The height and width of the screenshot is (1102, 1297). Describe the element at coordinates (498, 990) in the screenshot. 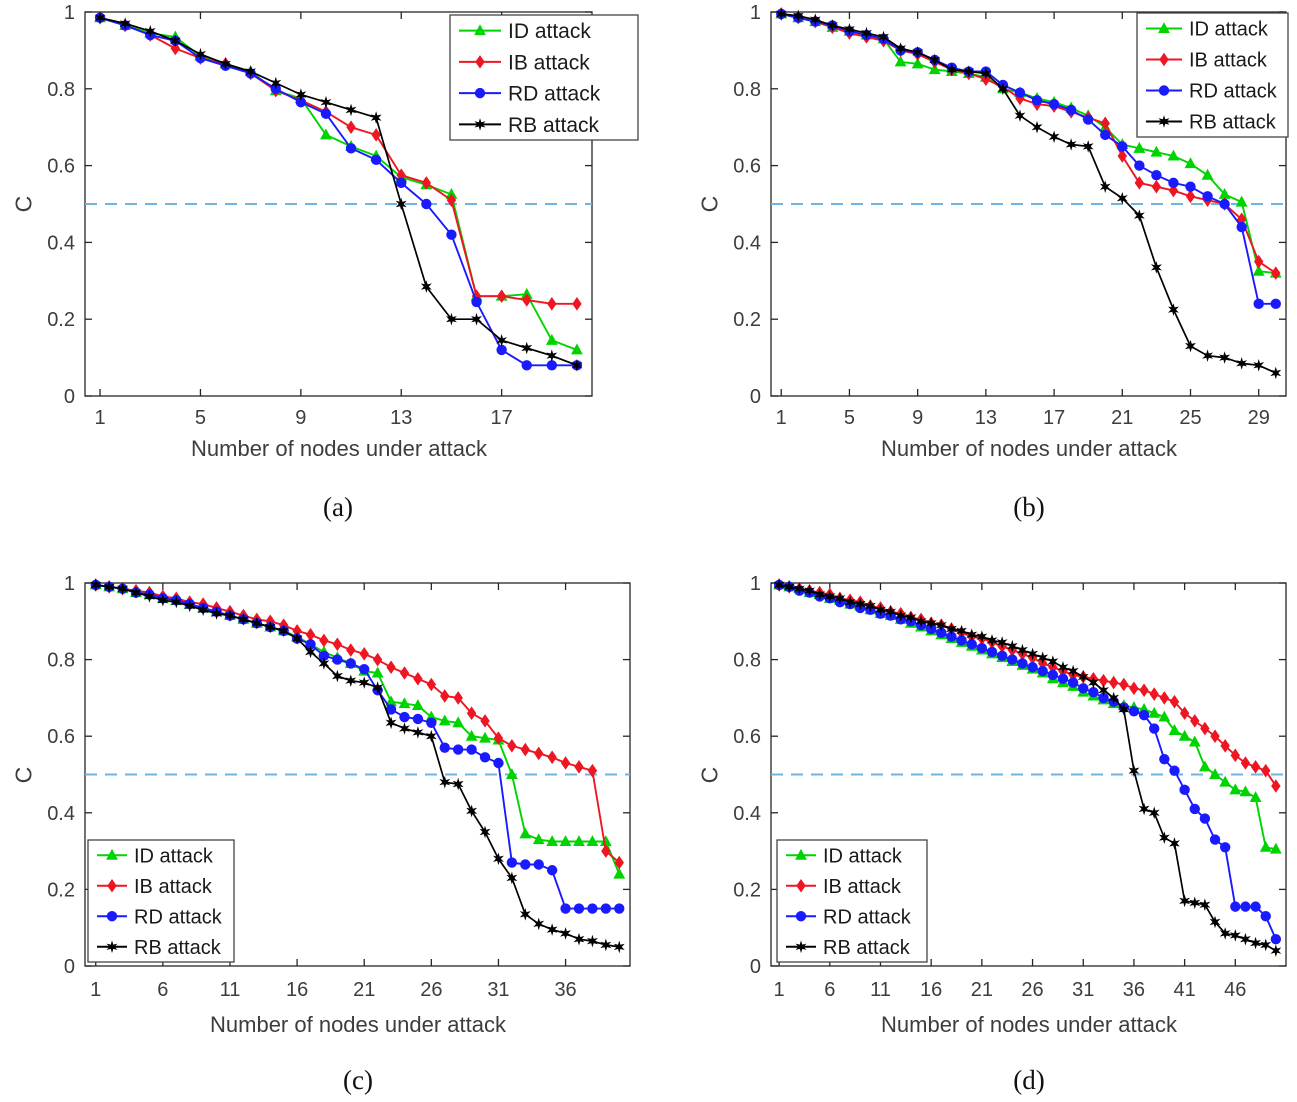

I see `x-tick-label: 31` at that location.